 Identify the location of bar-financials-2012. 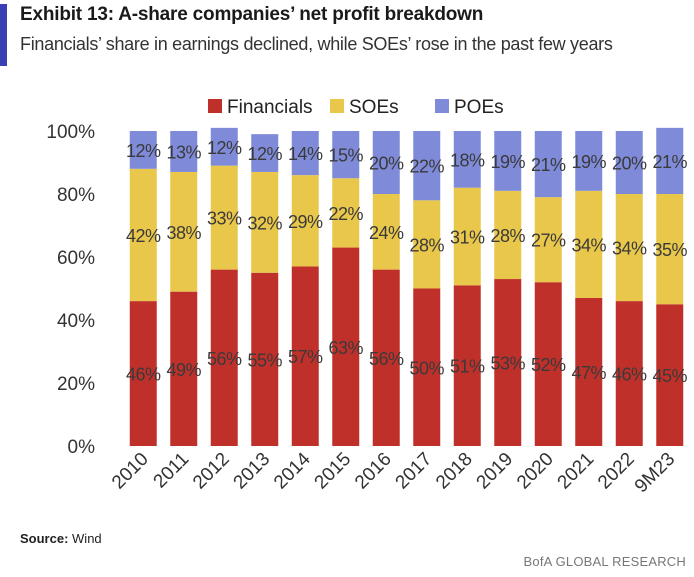
(224, 357).